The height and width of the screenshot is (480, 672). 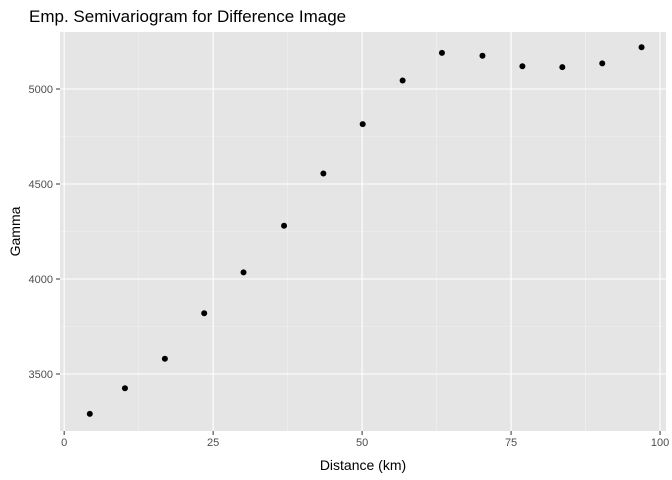 What do you see at coordinates (362, 443) in the screenshot?
I see `x-tick-label: 50` at bounding box center [362, 443].